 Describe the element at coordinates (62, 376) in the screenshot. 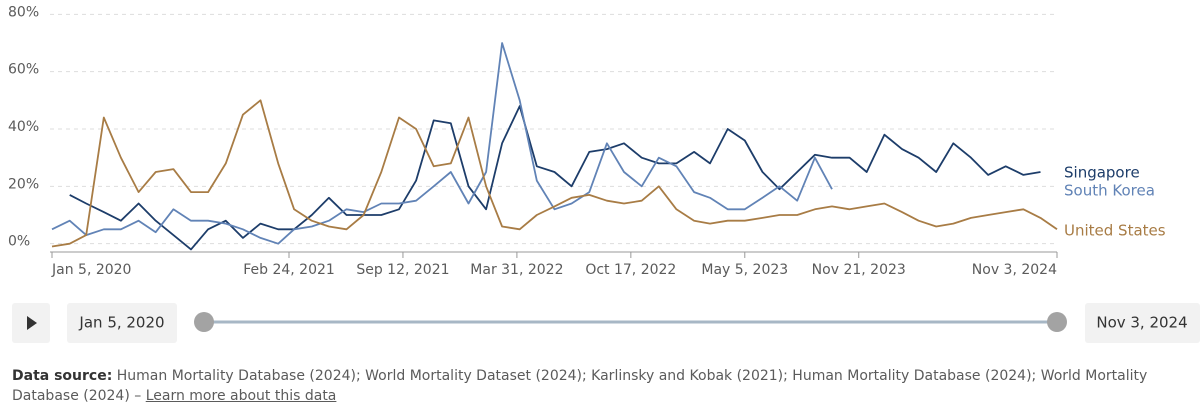

I see `source-heading: Data source:` at that location.